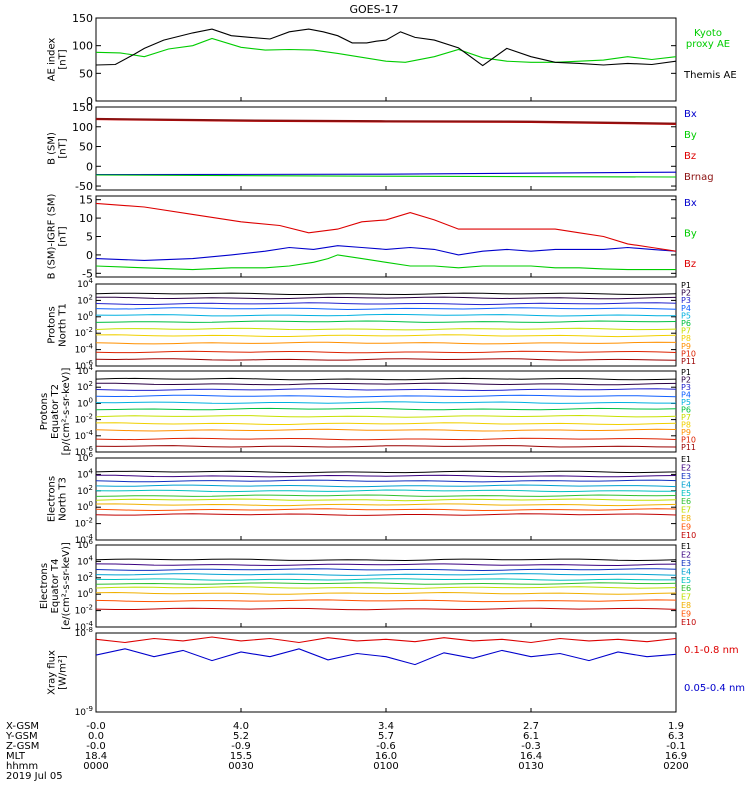  I want to click on x-axis-value: 0100, so click(385, 766).